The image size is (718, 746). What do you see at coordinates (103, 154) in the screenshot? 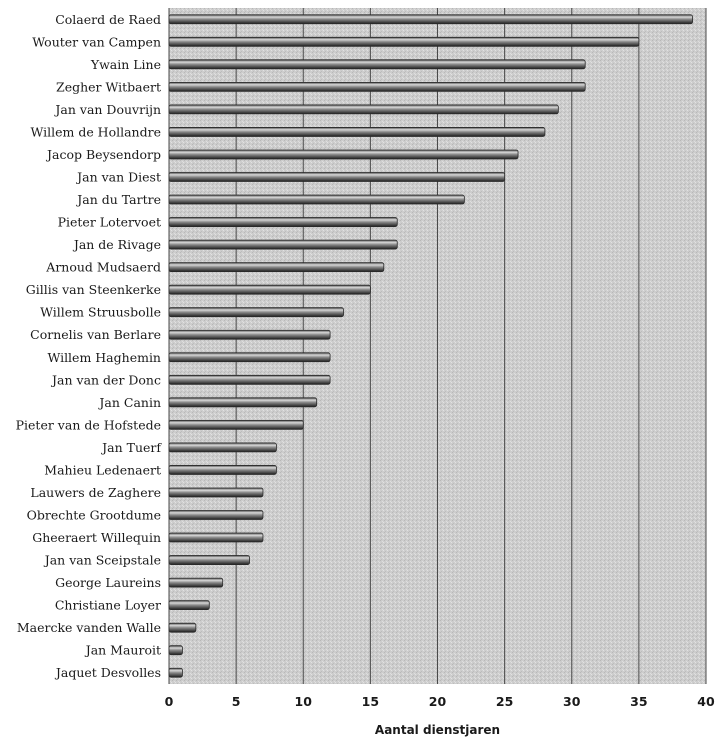
I see `category-label: Jacop Beysendorp` at bounding box center [103, 154].